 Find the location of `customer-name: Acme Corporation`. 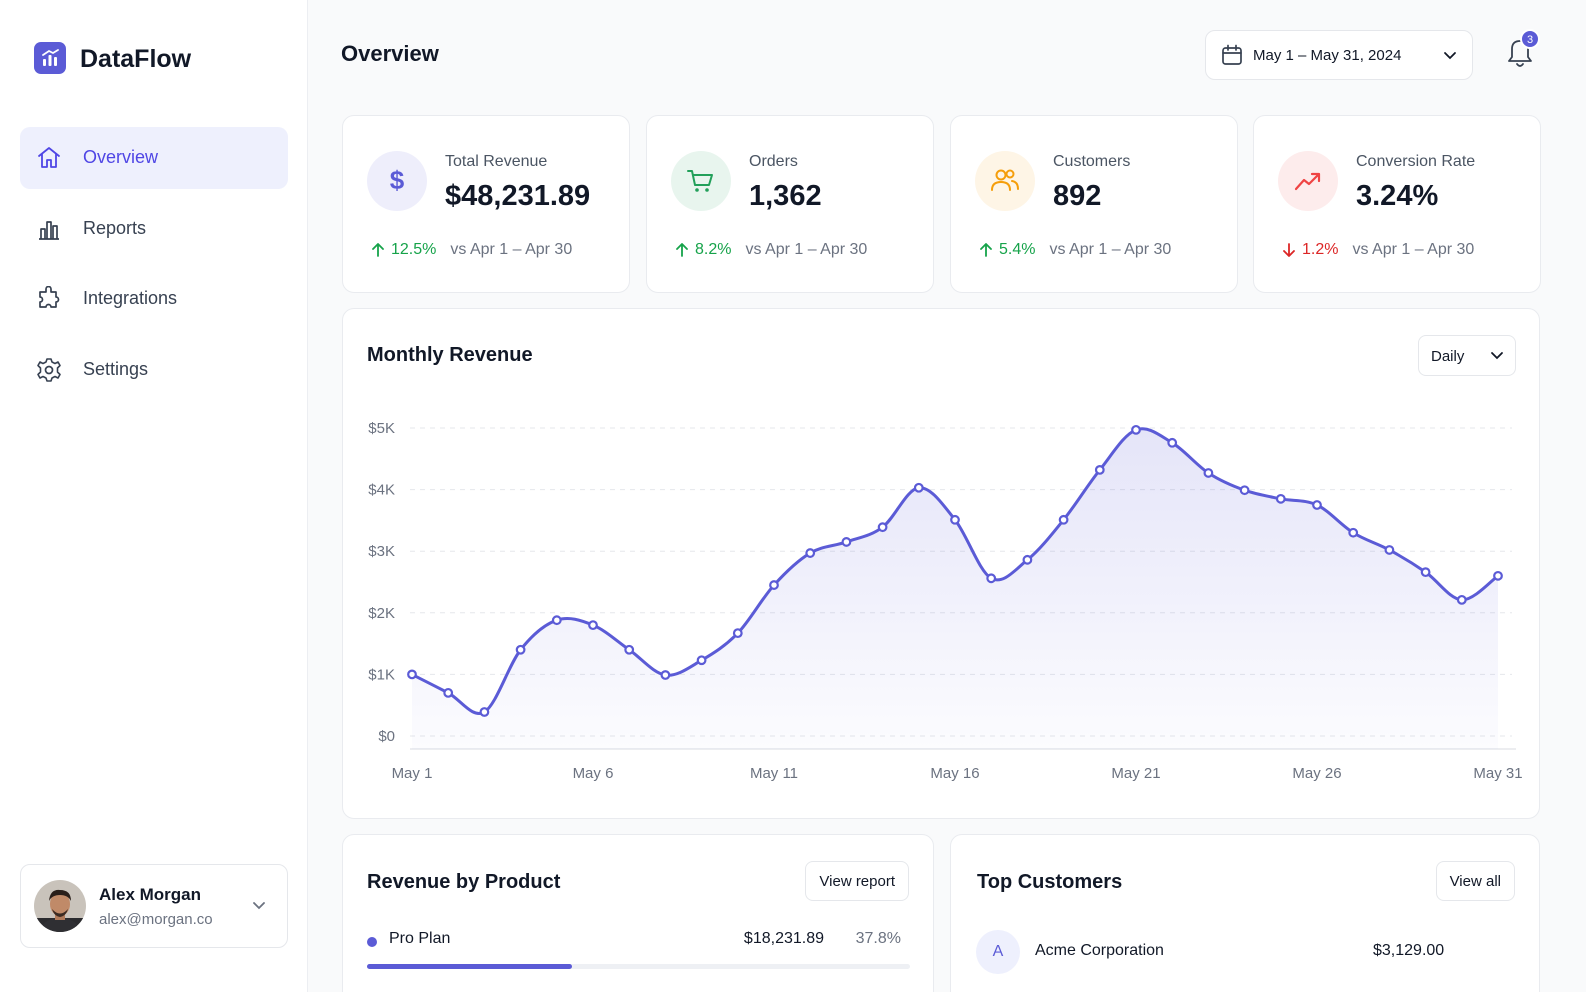

customer-name: Acme Corporation is located at coordinates (1099, 950).